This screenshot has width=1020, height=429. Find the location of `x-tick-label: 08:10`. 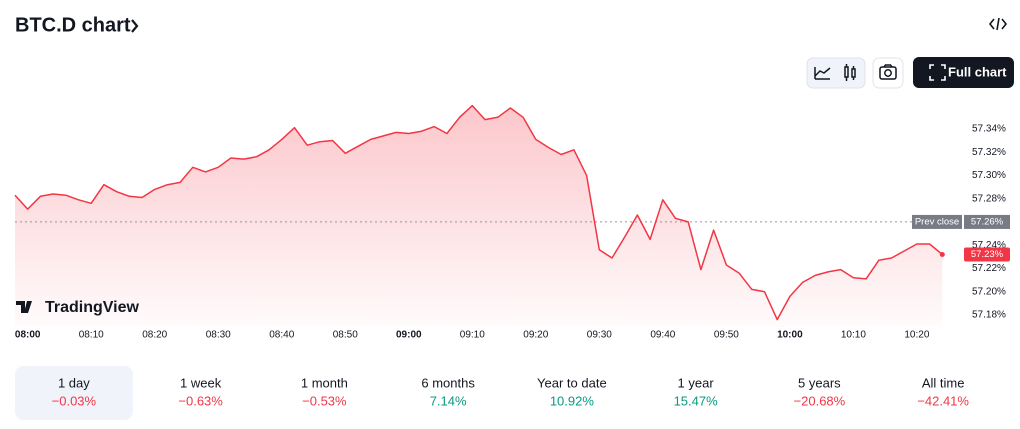

x-tick-label: 08:10 is located at coordinates (91, 335).